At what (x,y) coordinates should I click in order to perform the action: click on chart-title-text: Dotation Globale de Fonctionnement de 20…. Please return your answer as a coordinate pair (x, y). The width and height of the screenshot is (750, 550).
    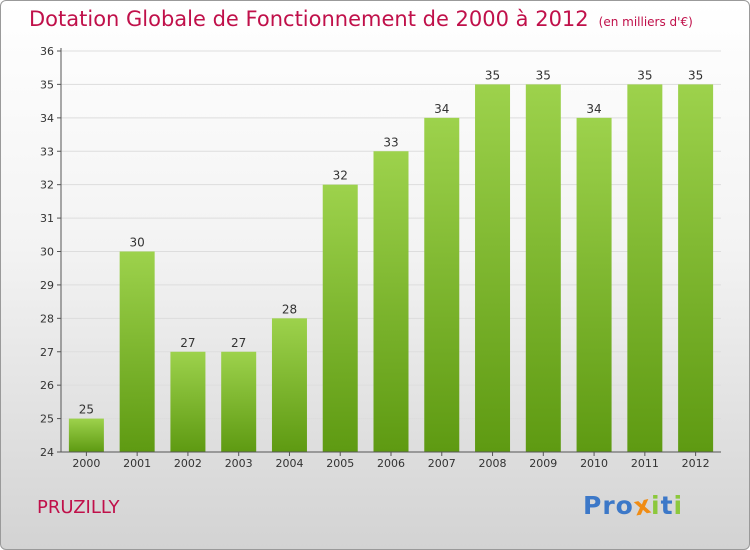
    Looking at the image, I should click on (309, 19).